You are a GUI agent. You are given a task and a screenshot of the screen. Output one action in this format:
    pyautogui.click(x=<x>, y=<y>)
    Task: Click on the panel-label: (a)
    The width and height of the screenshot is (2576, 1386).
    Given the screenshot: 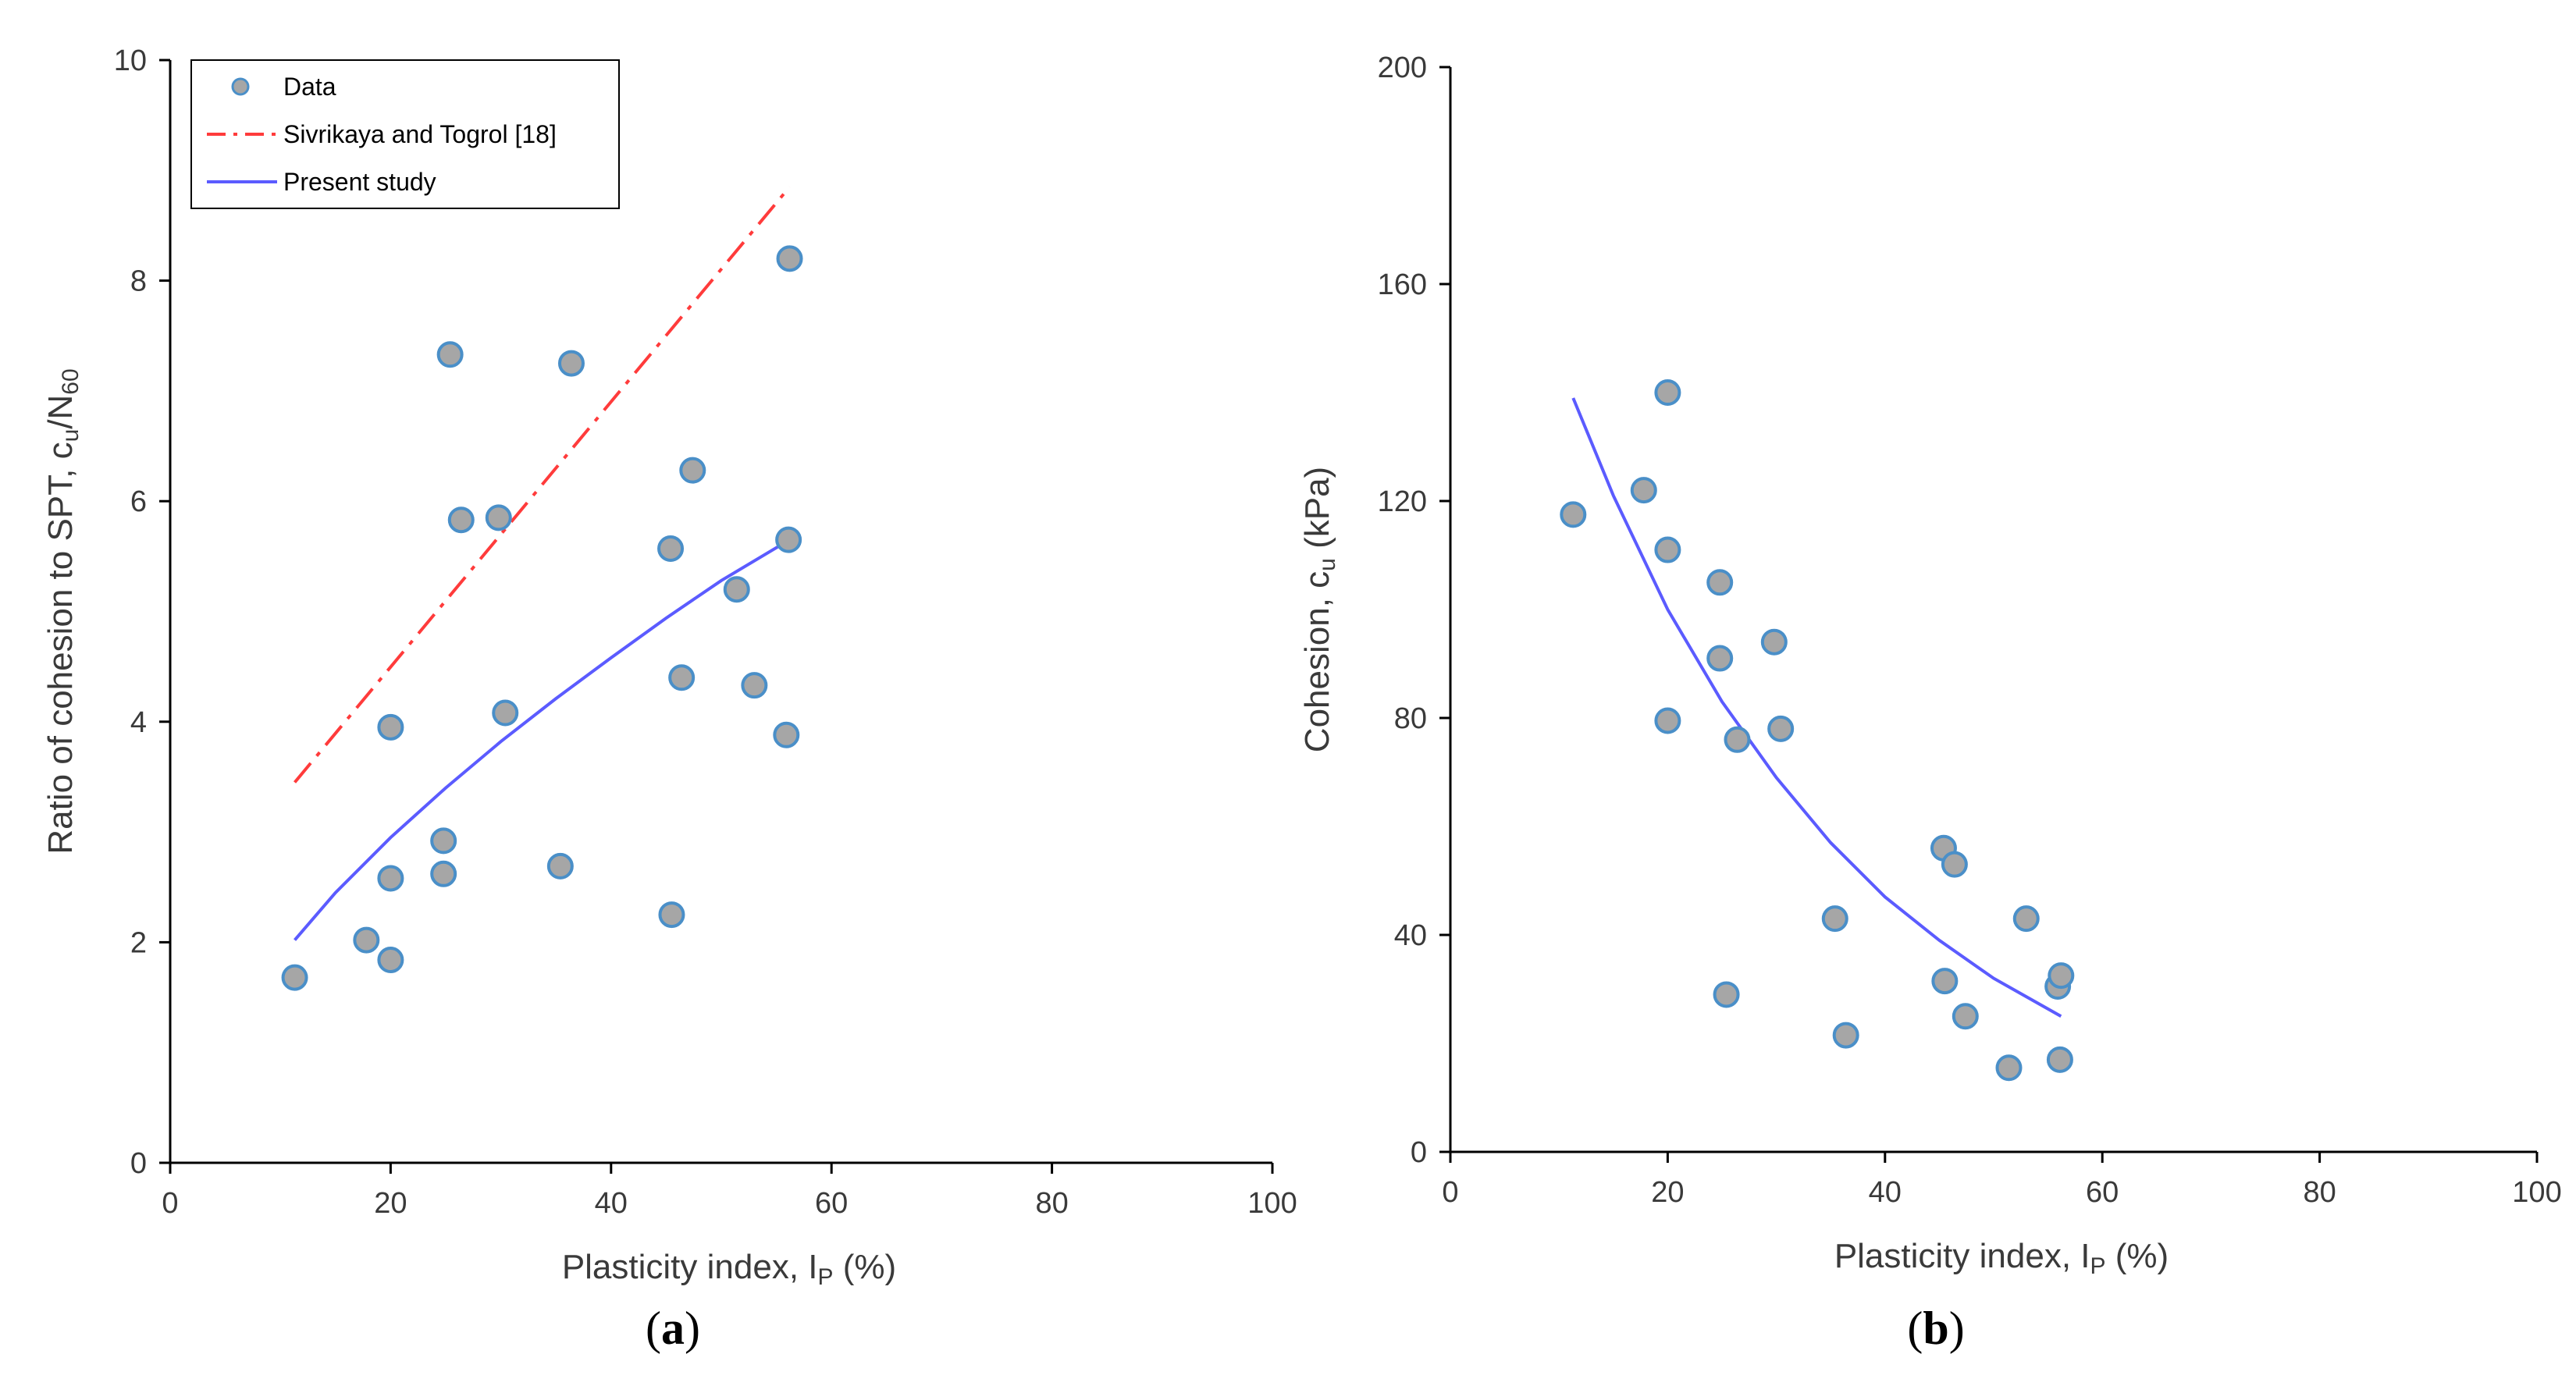 What is the action you would take?
    pyautogui.click(x=673, y=1328)
    